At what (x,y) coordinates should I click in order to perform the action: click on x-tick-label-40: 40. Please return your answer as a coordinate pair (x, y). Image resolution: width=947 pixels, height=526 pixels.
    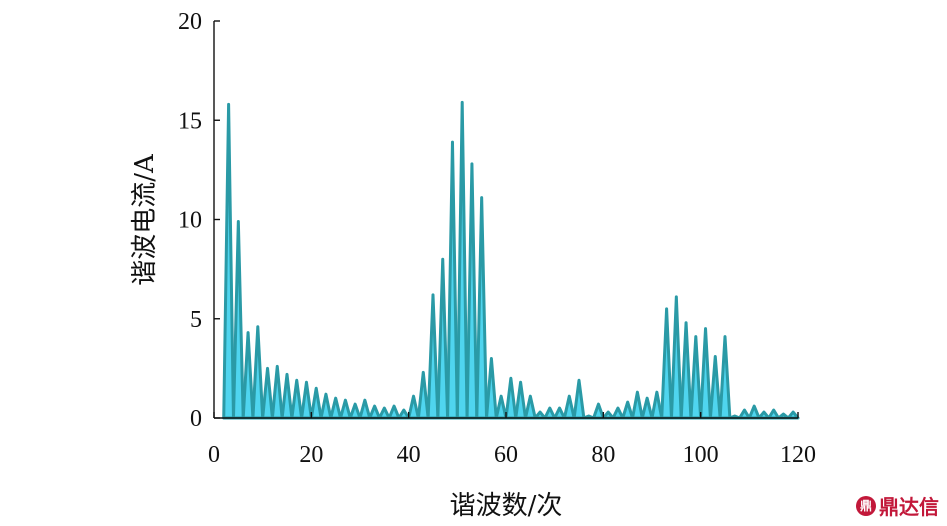
    Looking at the image, I should click on (409, 455).